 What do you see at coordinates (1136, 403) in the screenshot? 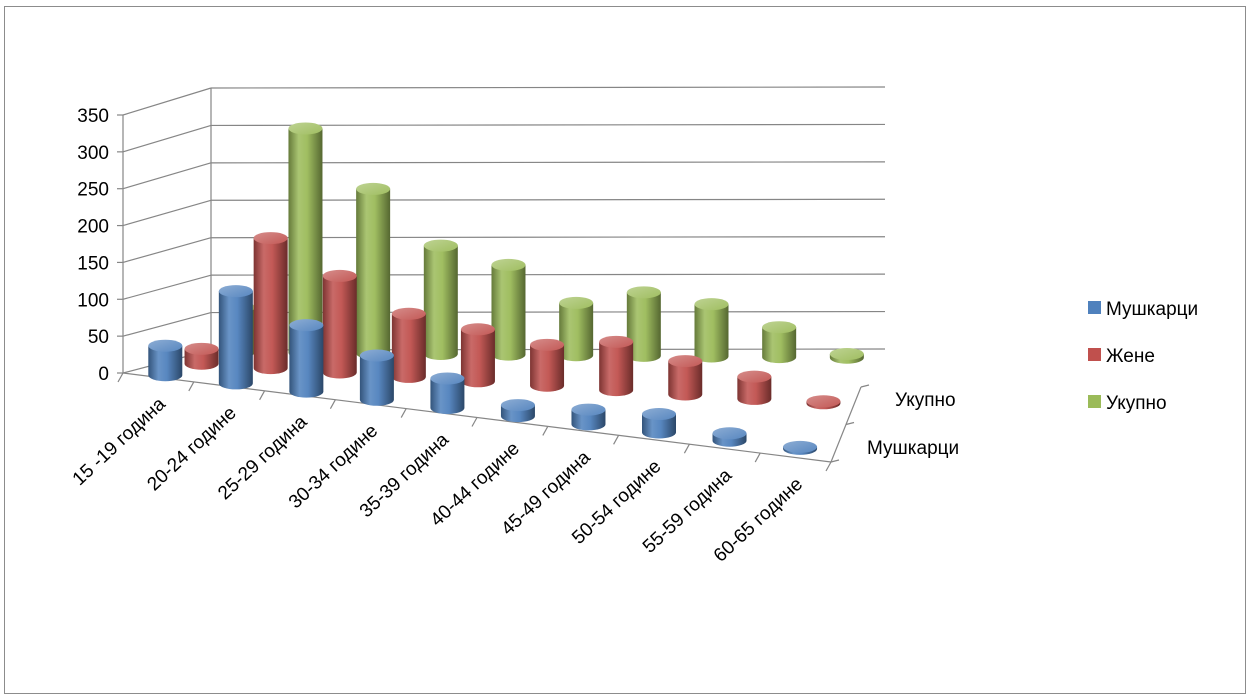
I see `legend-label: Укупно` at bounding box center [1136, 403].